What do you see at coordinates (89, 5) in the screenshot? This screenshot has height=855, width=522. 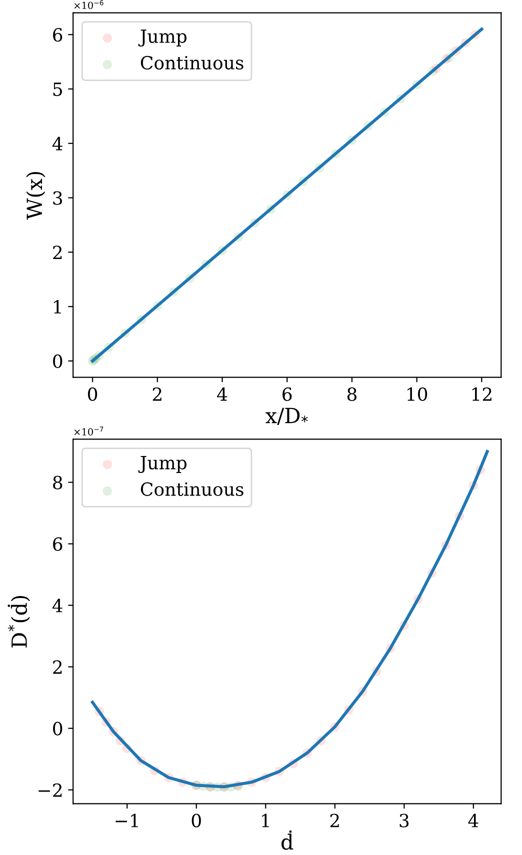 I see `text: ×10$^{−6}$` at bounding box center [89, 5].